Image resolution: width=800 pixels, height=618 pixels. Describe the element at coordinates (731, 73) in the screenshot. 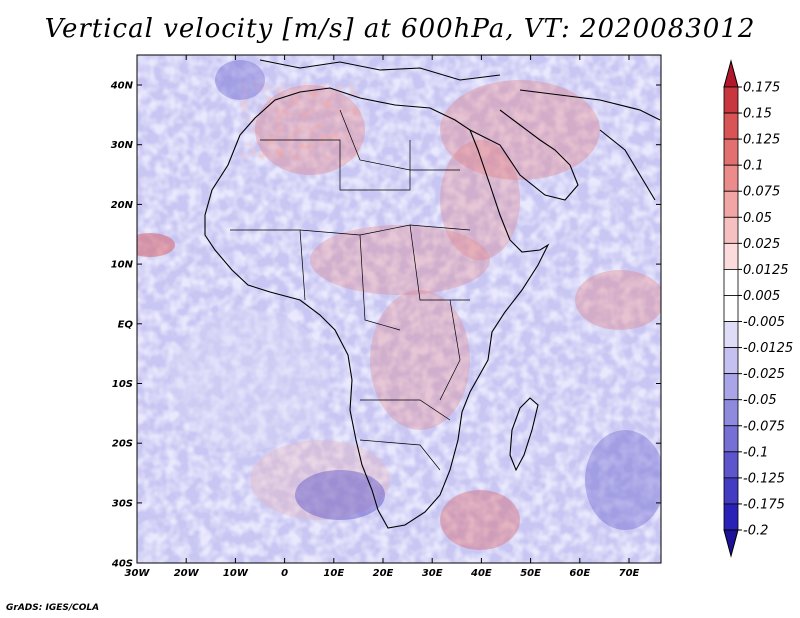

I see `colorbar-top-arrow` at that location.